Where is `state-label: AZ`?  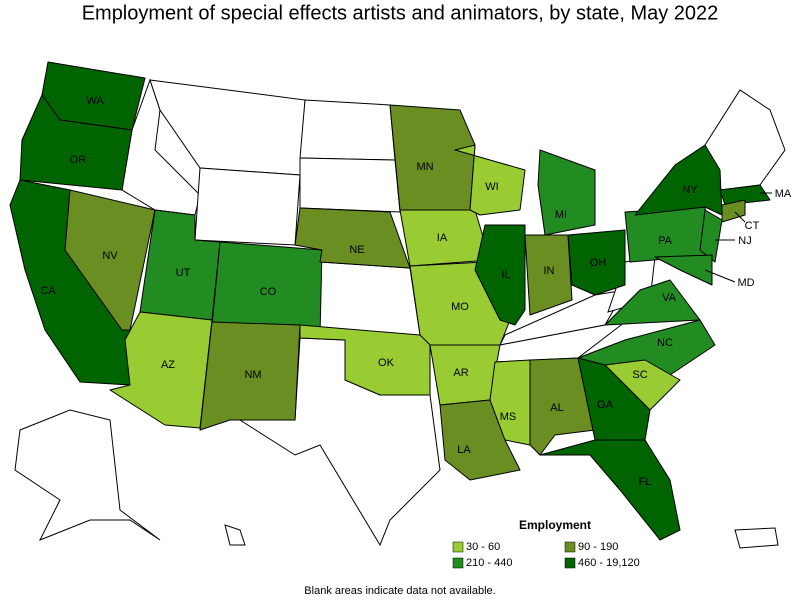
state-label: AZ is located at coordinates (168, 365).